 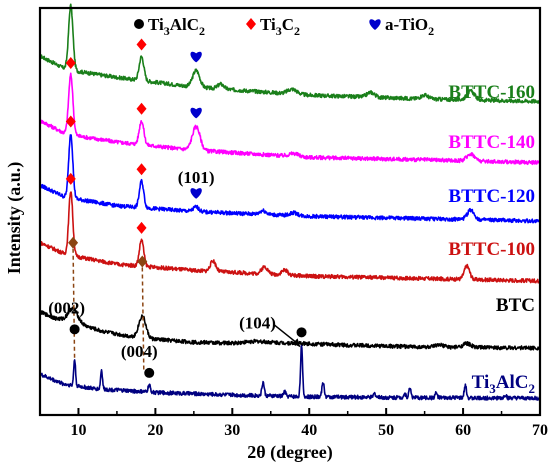 I want to click on annotation-arrow, so click(x=286, y=334).